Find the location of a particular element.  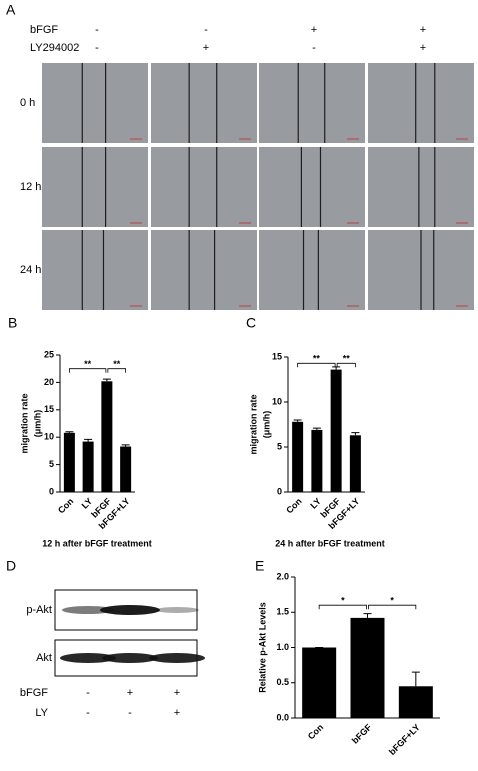

chart-subtitle: 12 h after bFGF treatment is located at coordinates (97, 543).